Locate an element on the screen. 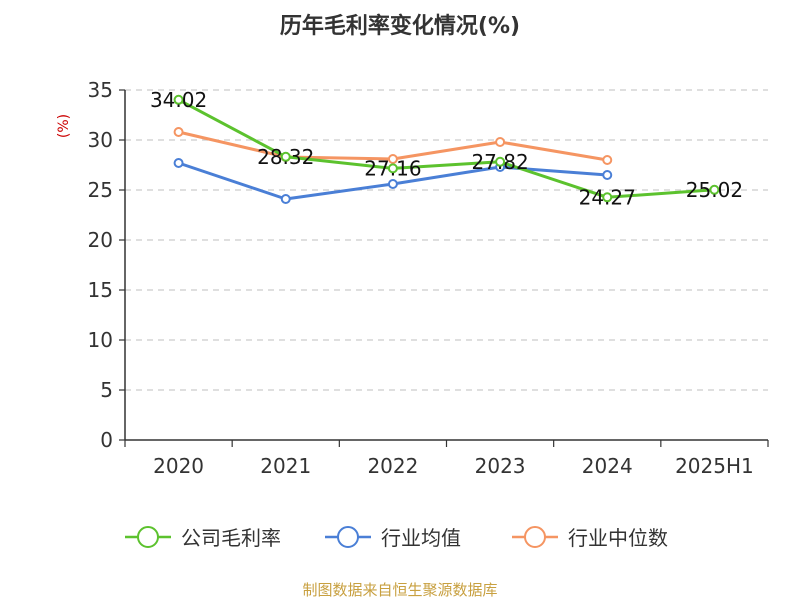 The height and width of the screenshot is (600, 800). data-label: 28.32 is located at coordinates (285, 157).